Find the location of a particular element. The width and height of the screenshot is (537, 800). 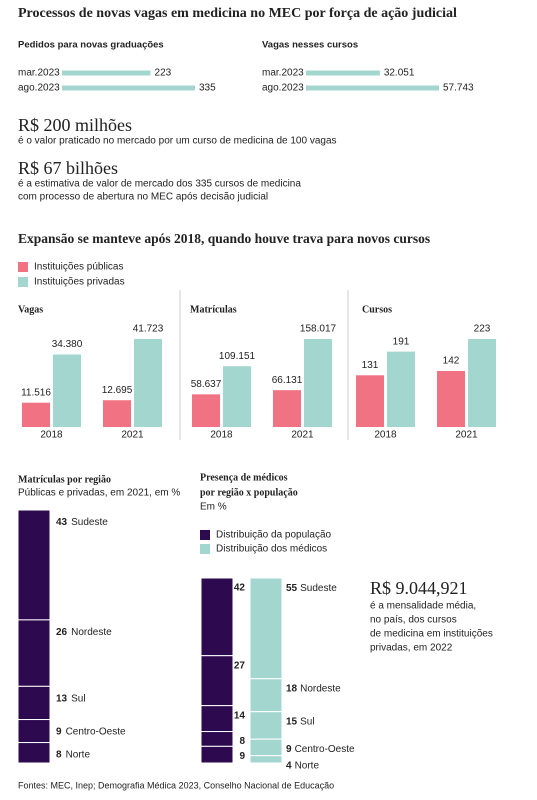

chart-title: Presença de médicos is located at coordinates (244, 477).